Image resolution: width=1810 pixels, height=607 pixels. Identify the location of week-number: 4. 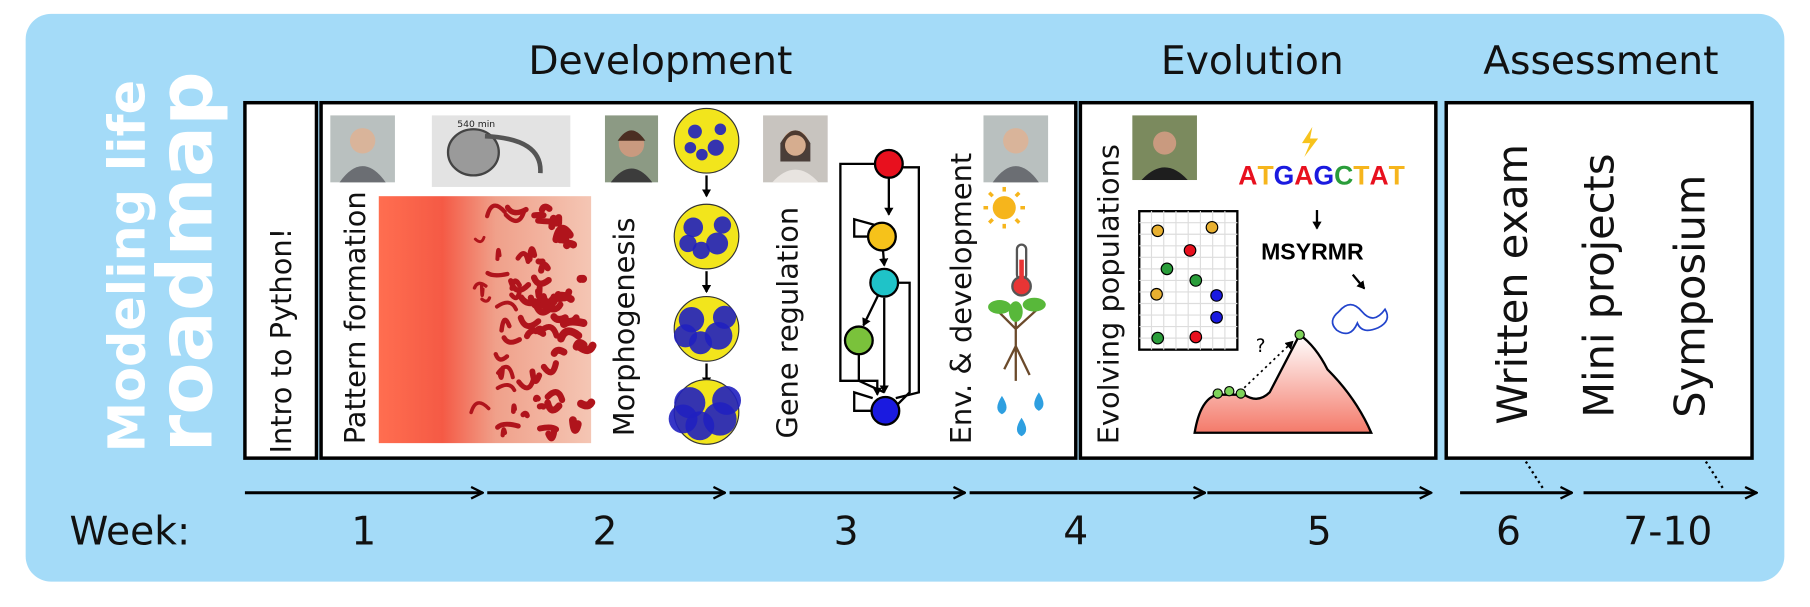
(1075, 532).